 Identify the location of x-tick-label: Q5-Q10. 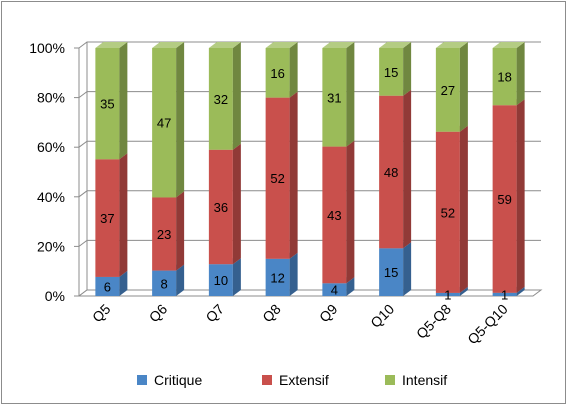
(487, 324).